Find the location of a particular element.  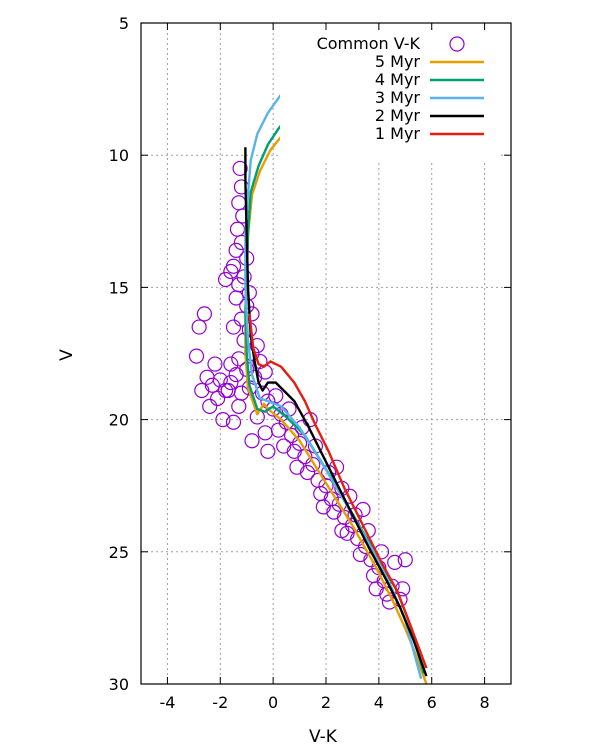

x-tick-label: 6 is located at coordinates (432, 702).